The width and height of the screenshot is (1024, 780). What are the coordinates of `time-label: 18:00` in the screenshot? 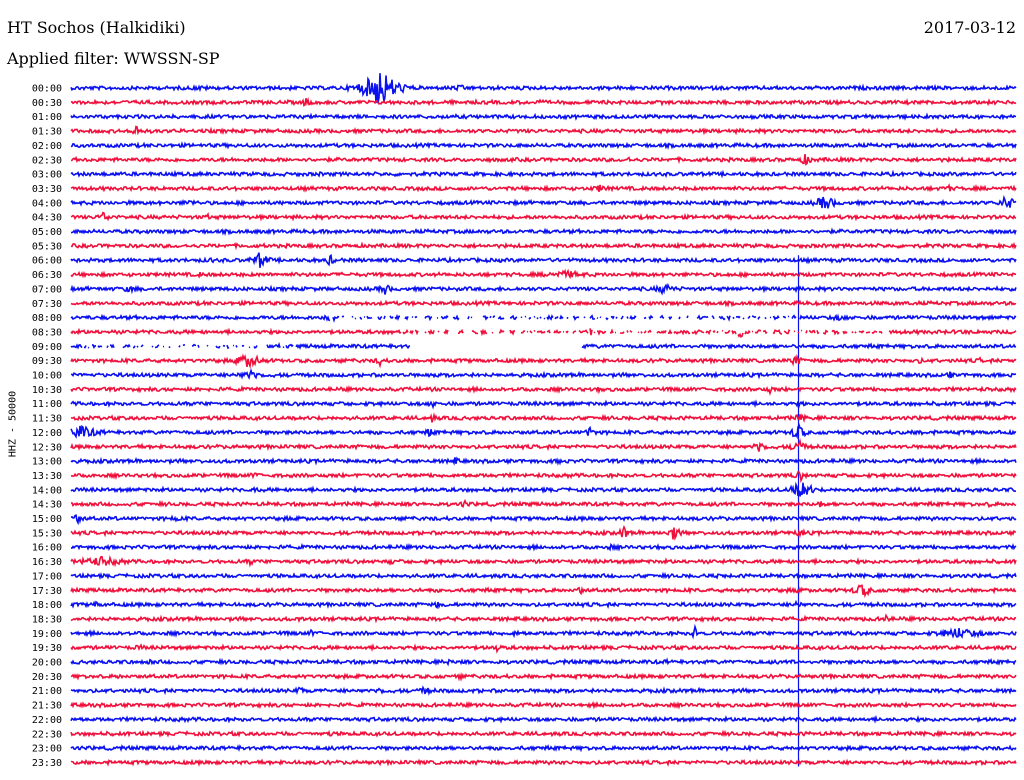 It's located at (47, 605).